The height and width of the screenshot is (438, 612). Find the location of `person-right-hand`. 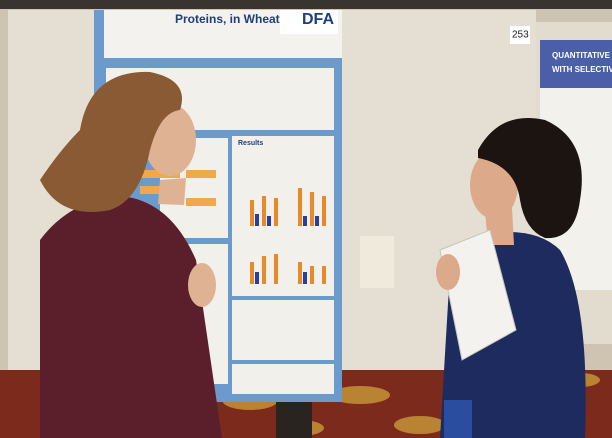

person-right-hand is located at coordinates (448, 272).